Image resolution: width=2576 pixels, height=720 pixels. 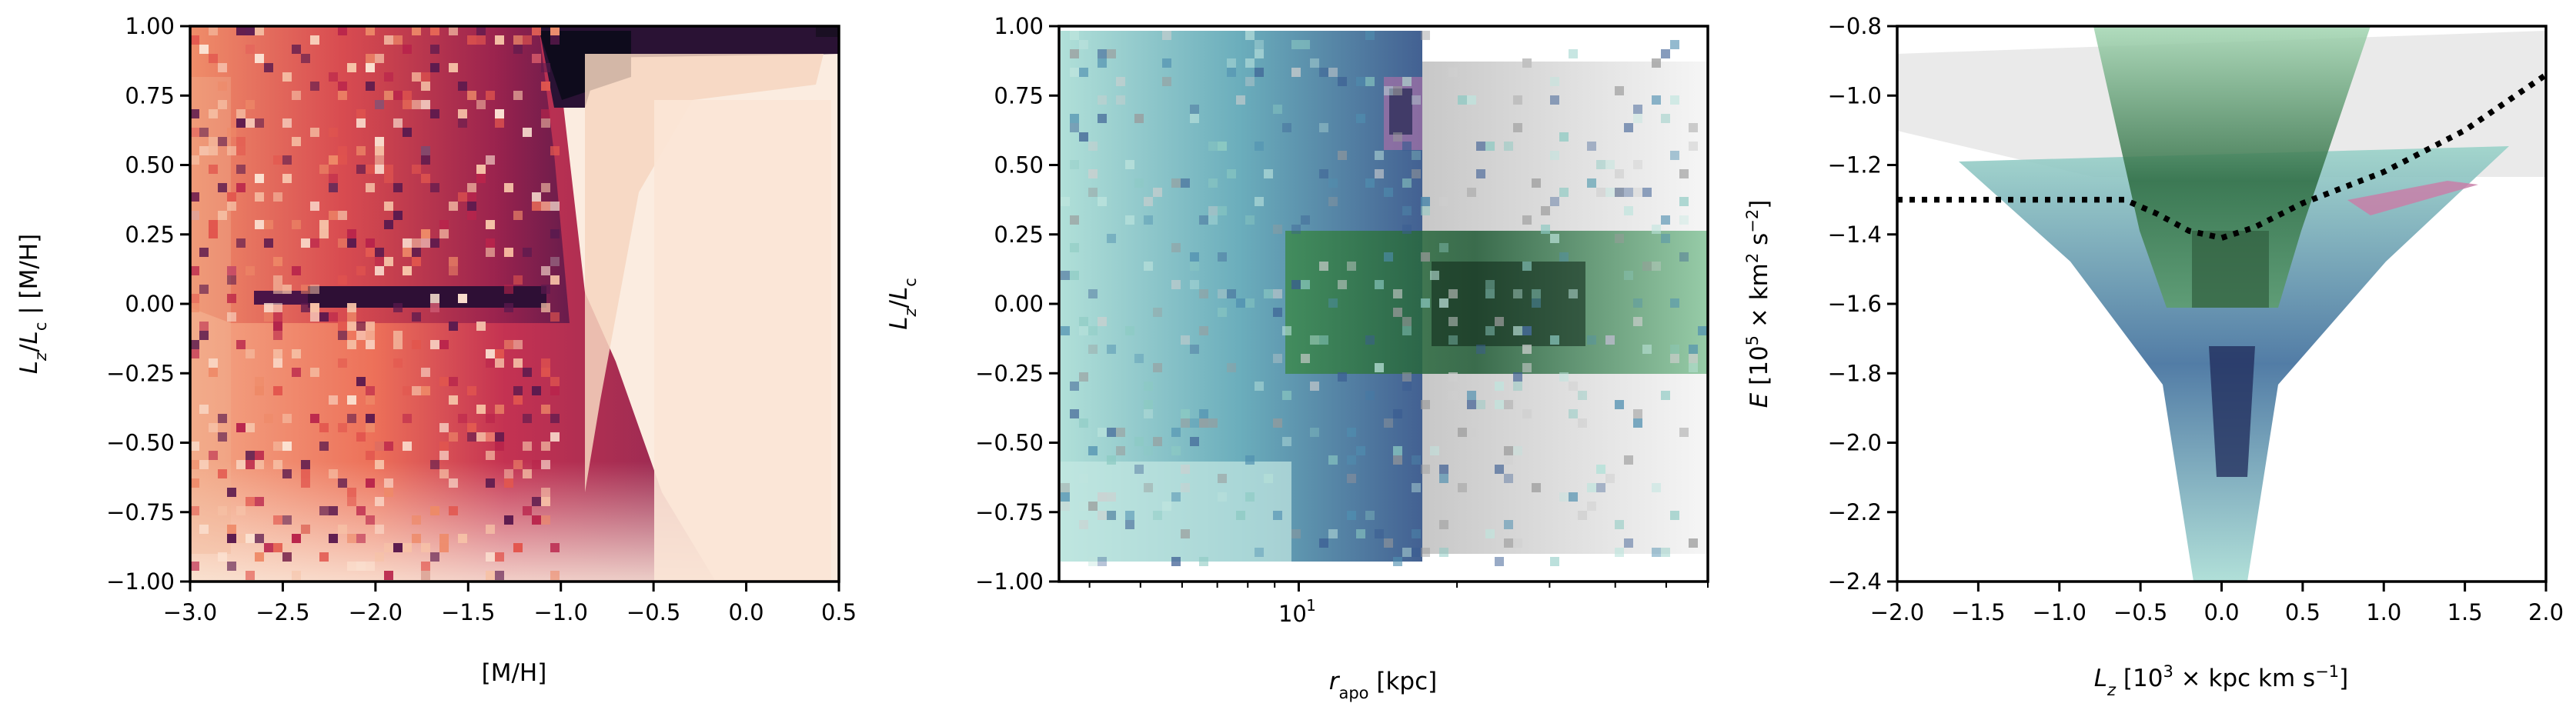 What do you see at coordinates (375, 303) in the screenshot?
I see `sparse-cells` at bounding box center [375, 303].